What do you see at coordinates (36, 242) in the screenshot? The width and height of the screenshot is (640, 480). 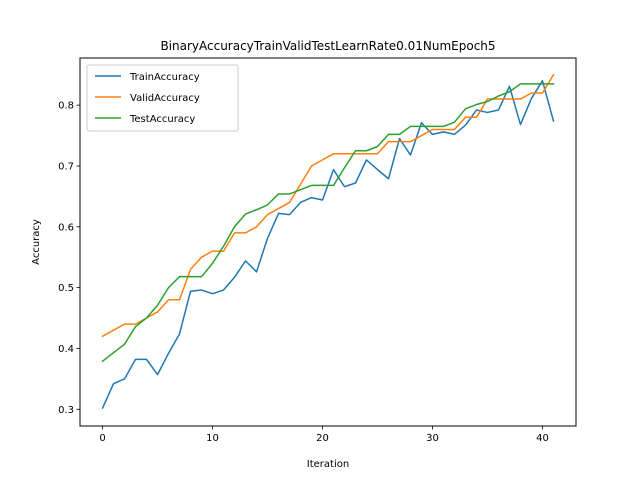 I see `y-axis-label: Accuracy` at bounding box center [36, 242].